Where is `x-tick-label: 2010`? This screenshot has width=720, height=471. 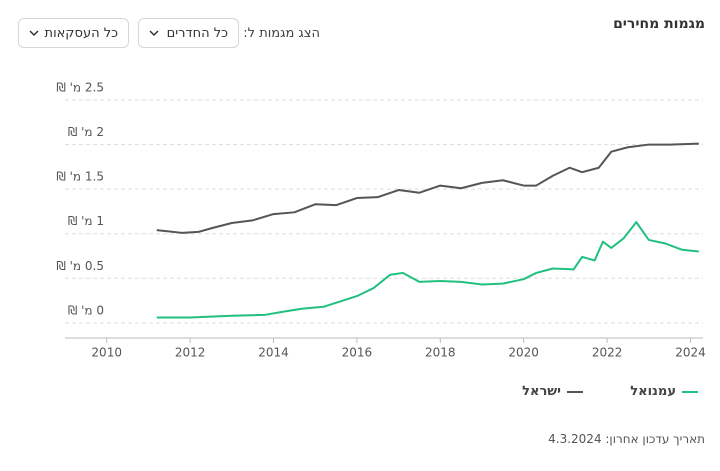 x-tick-label: 2010 is located at coordinates (106, 353).